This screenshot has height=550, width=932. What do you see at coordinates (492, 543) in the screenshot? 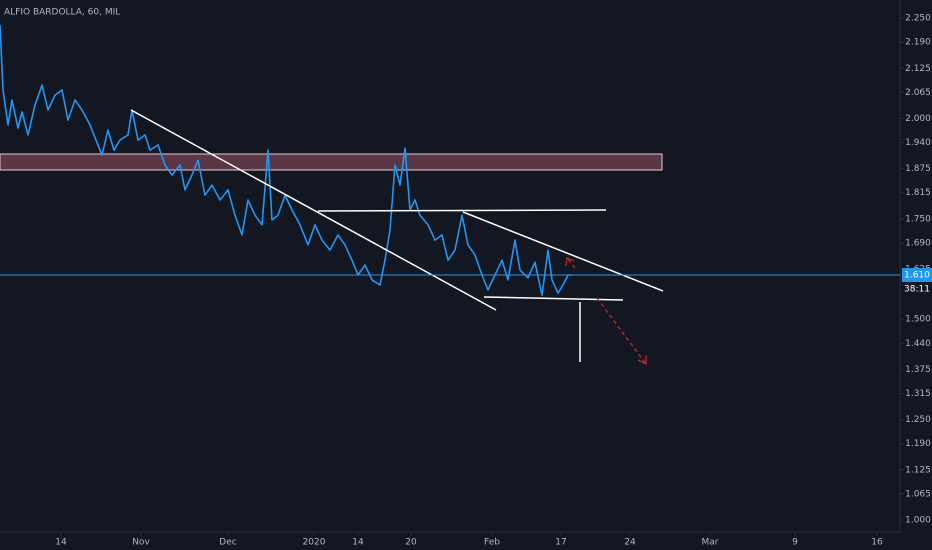
I see `x-tick-label: Feb` at bounding box center [492, 543].